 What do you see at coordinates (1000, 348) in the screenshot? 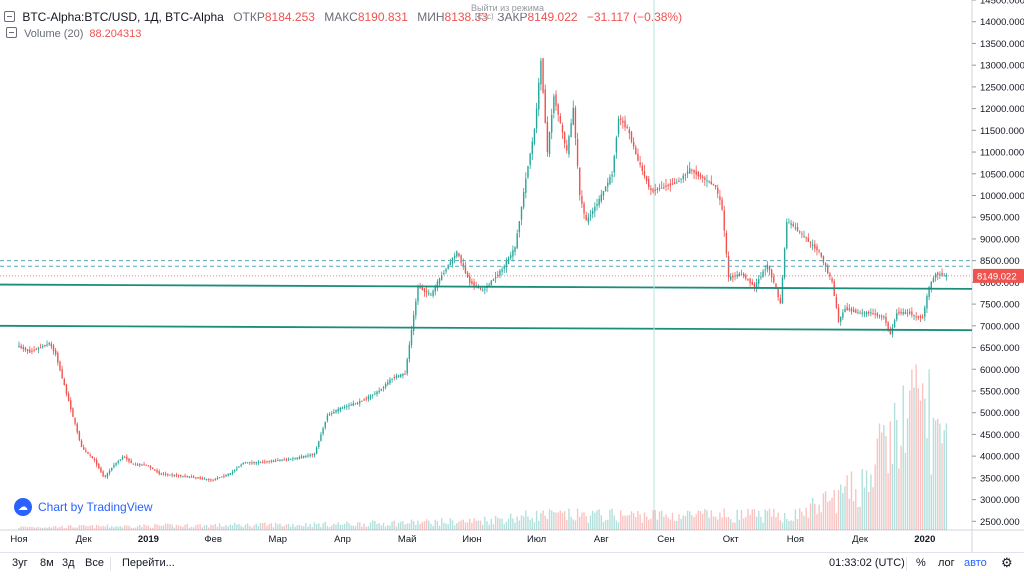
I see `y-tick-label: 6500.000` at bounding box center [1000, 348].